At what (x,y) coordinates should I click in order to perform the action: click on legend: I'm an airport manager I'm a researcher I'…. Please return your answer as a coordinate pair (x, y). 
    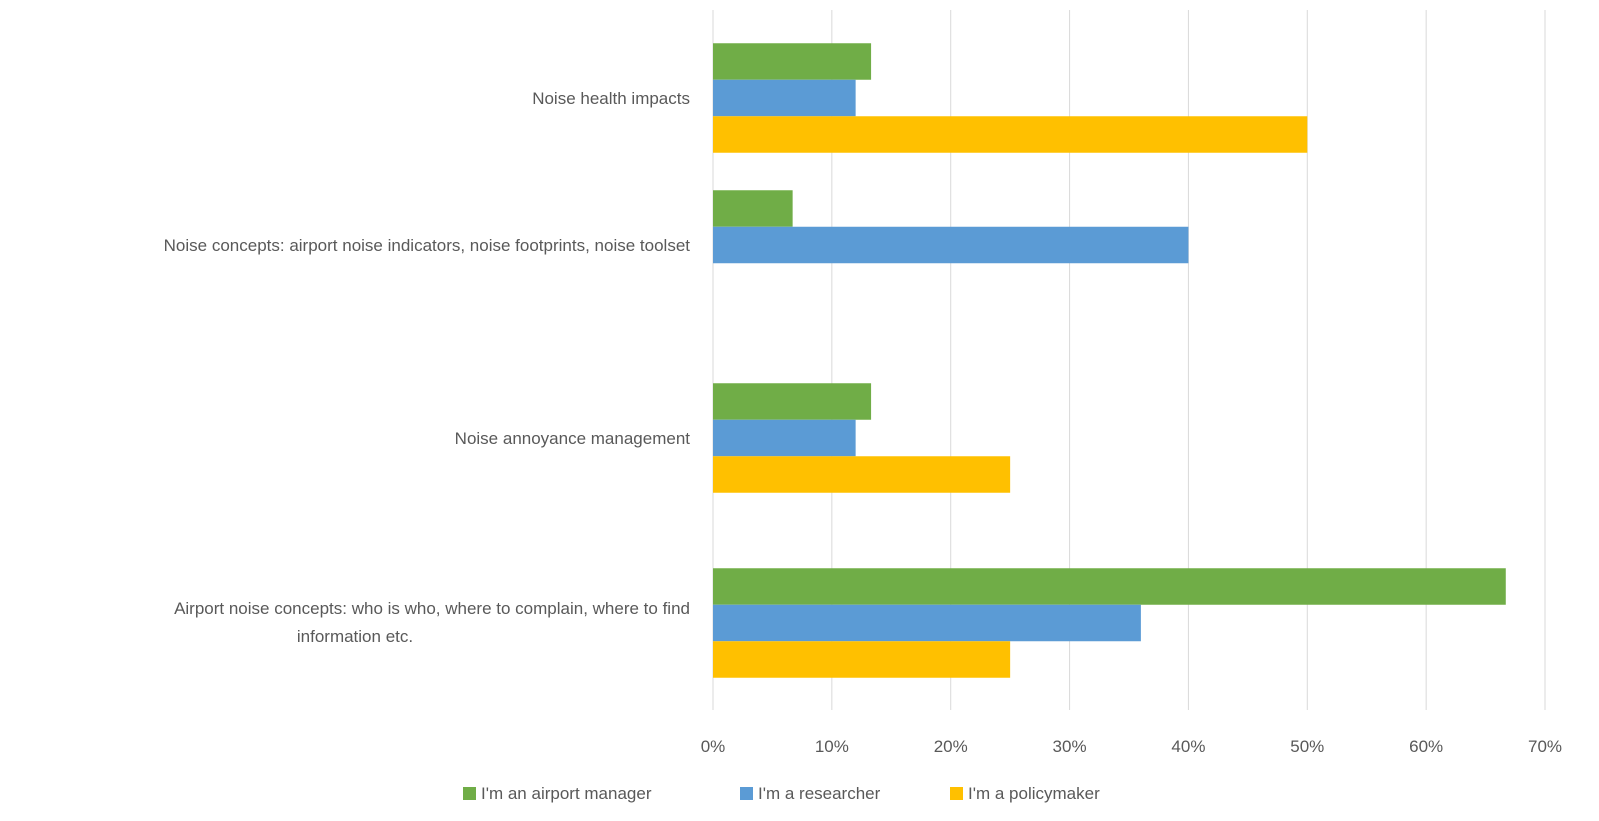
    Looking at the image, I should click on (781, 793).